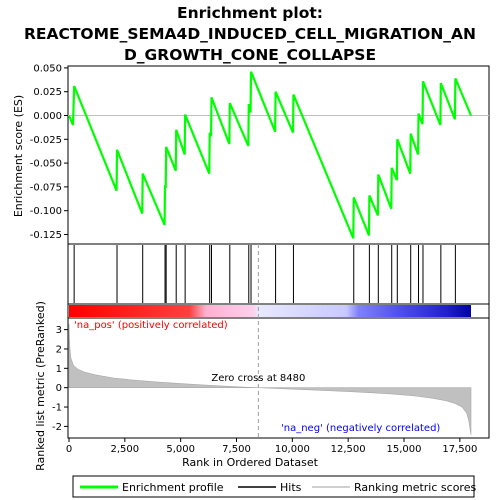  Describe the element at coordinates (69, 449) in the screenshot. I see `x-tick-label: 0` at that location.